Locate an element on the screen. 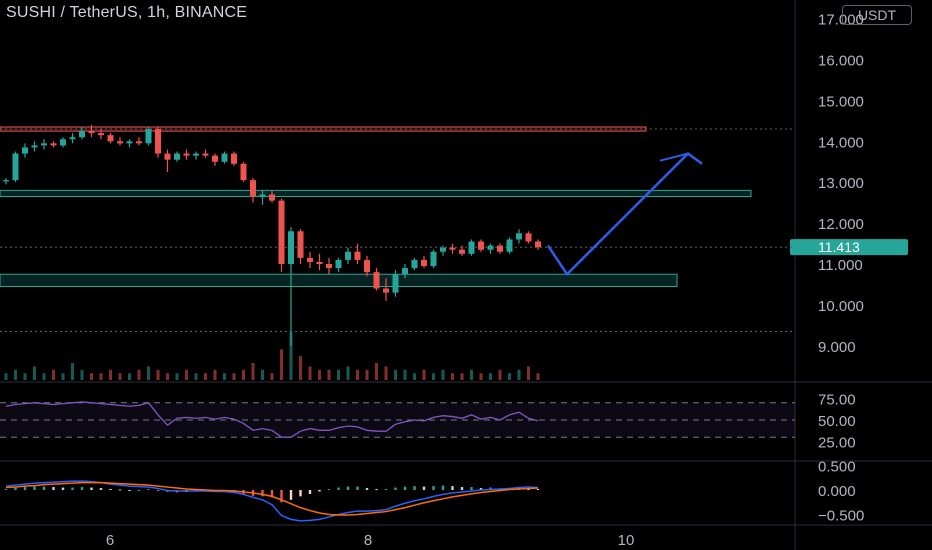 This screenshot has height=550, width=932. macd-tick-label: 0.000 is located at coordinates (837, 491).